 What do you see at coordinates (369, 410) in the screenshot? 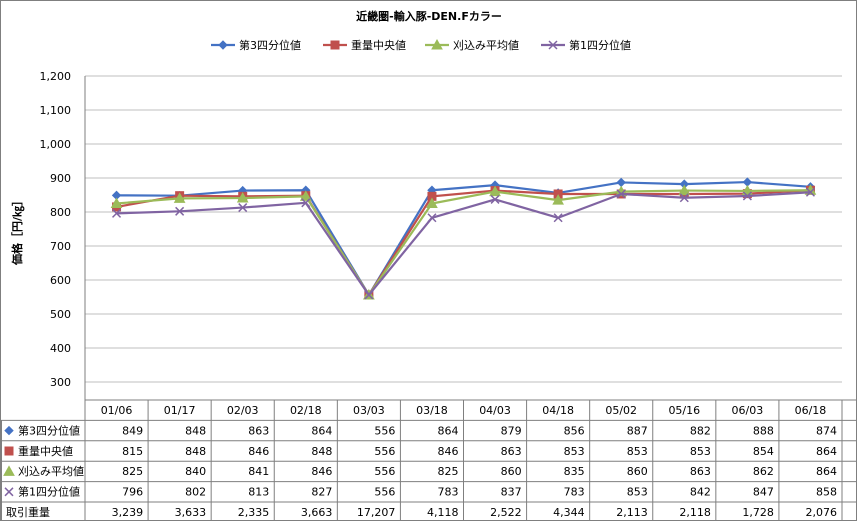
I see `category-label: 03/03` at bounding box center [369, 410].